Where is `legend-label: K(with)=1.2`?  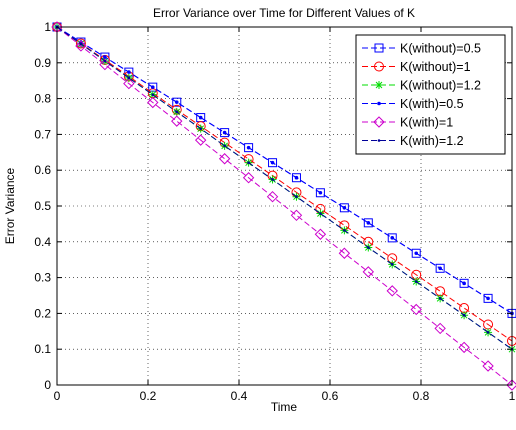 legend-label: K(with)=1.2 is located at coordinates (432, 141).